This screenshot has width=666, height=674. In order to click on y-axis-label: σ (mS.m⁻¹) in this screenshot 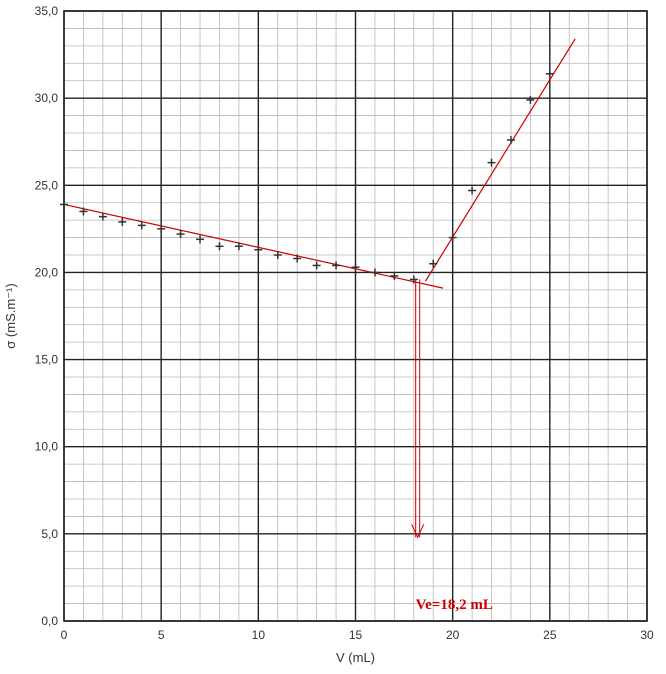, I will do `click(10, 315)`.